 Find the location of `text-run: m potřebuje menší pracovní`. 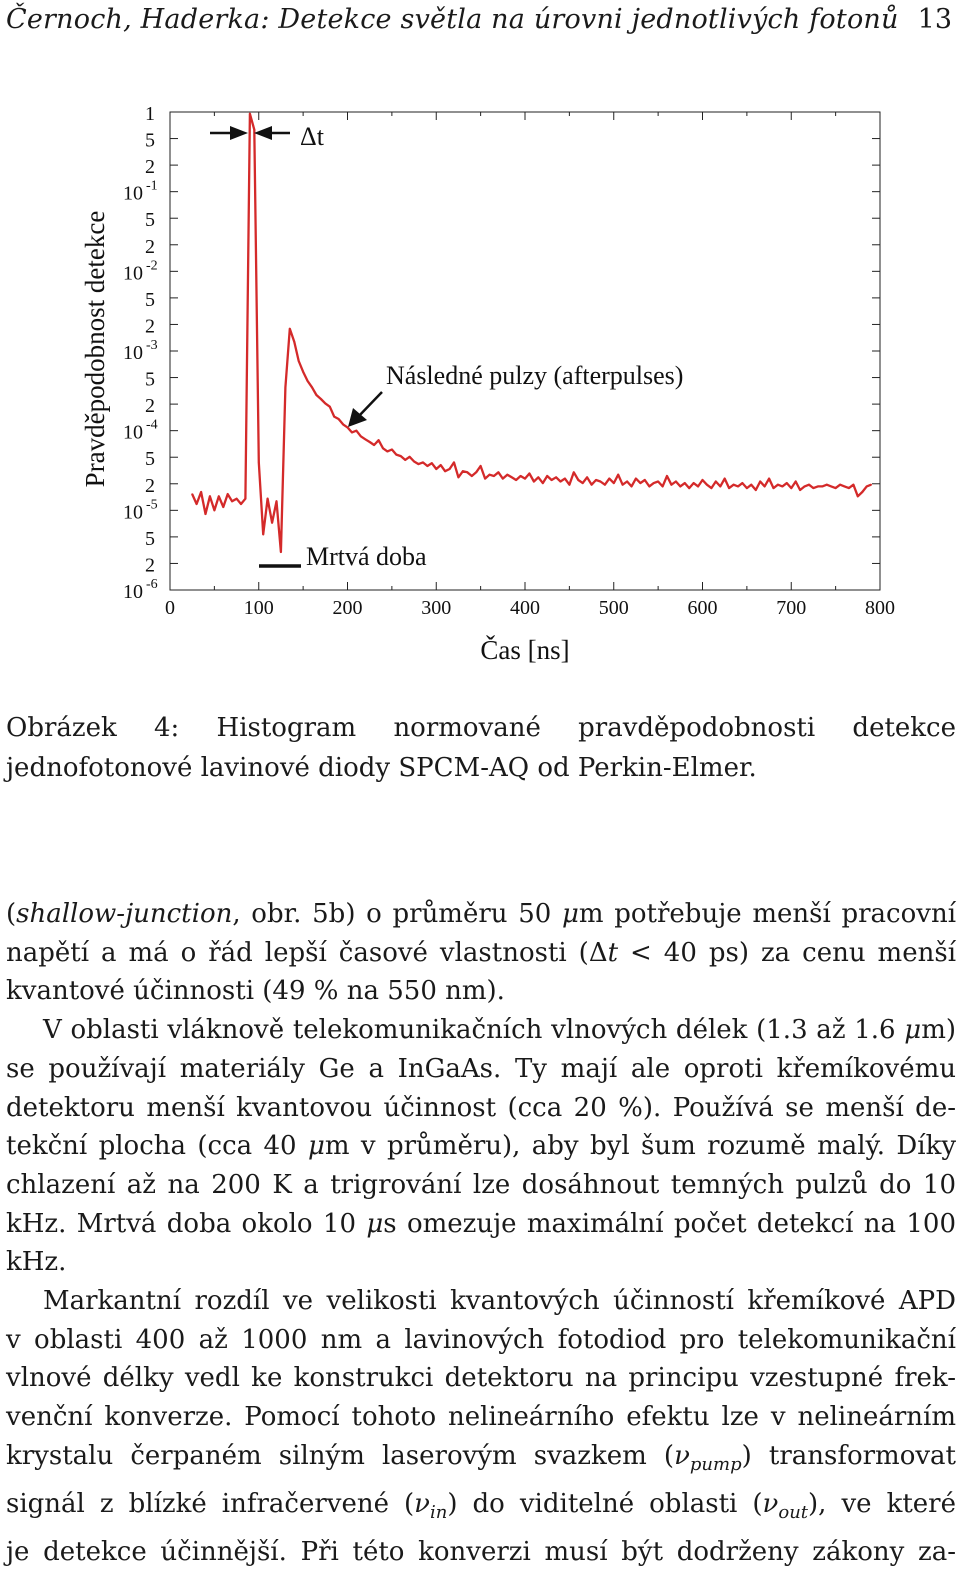

text-run: m potřebuje menší pracovní is located at coordinates (767, 914).